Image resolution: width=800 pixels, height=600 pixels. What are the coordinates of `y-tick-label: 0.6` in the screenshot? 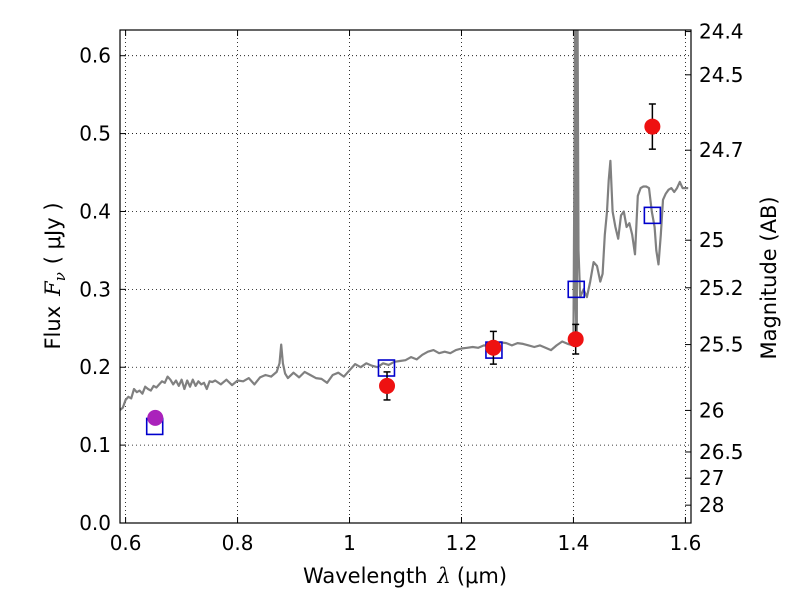 It's located at (95, 56).